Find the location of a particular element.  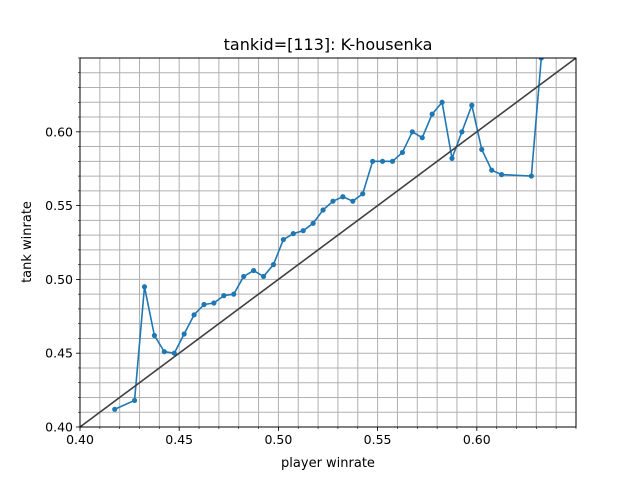

y-tick-label: 0.60 is located at coordinates (59, 131).